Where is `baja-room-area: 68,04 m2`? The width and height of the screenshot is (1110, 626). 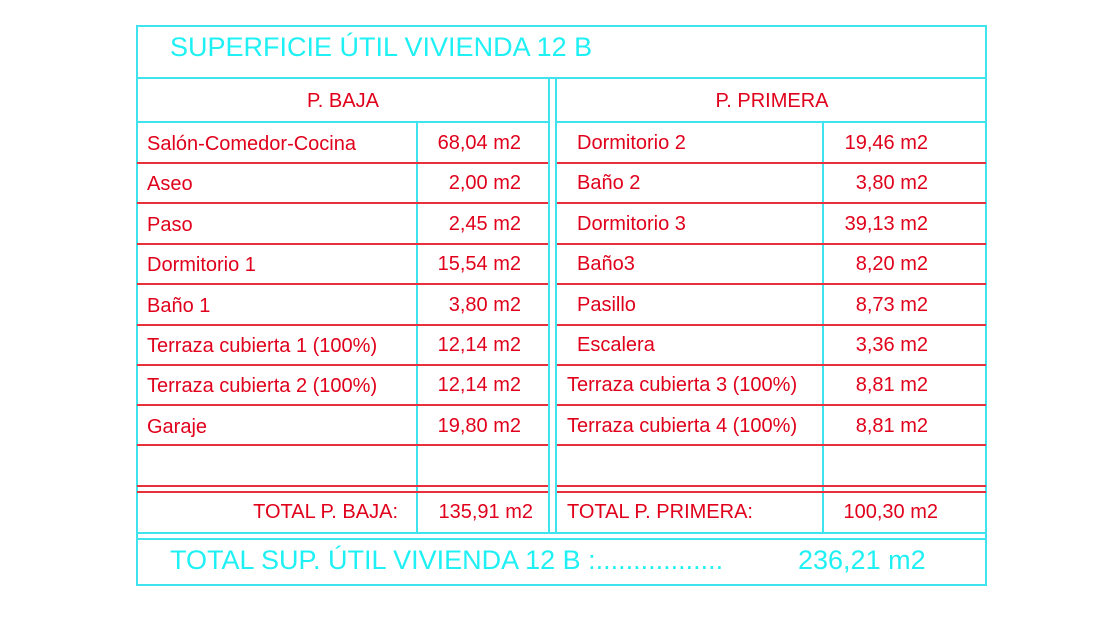 baja-room-area: 68,04 m2 is located at coordinates (479, 143).